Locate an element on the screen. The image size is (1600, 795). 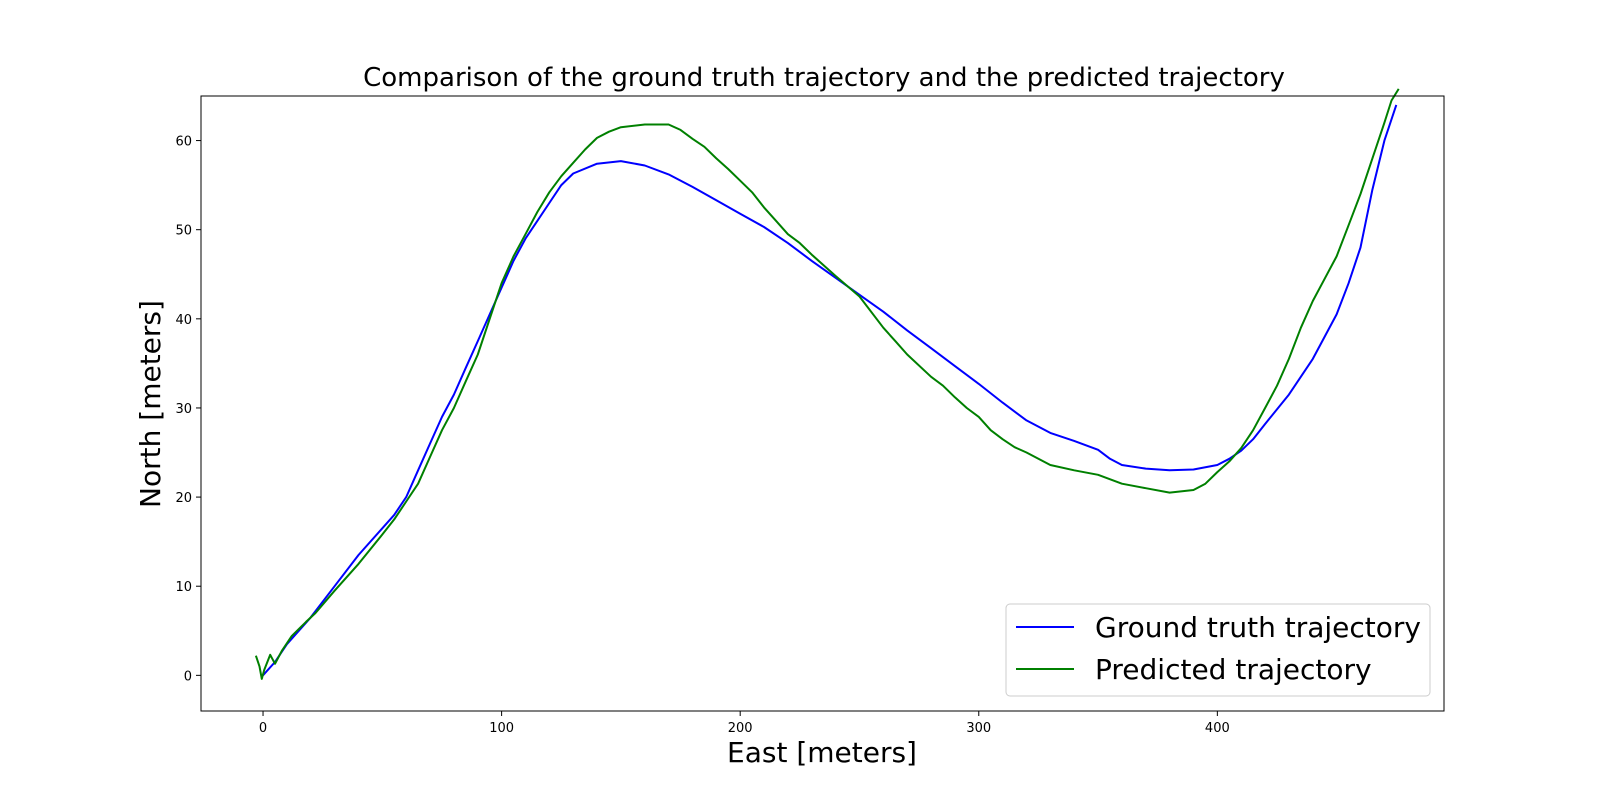
legend-box is located at coordinates (1218, 650).